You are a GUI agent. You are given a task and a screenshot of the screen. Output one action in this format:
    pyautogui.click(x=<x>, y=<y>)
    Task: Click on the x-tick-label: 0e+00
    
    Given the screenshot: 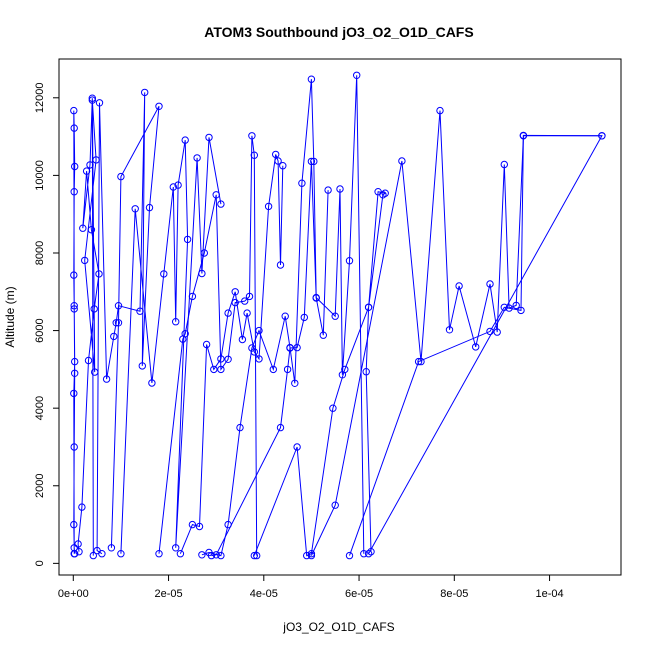 What is the action you would take?
    pyautogui.click(x=73, y=594)
    